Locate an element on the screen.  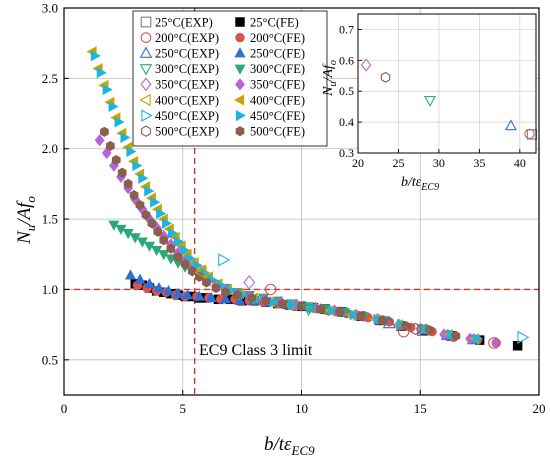
series-450°C(EXP) is located at coordinates (374, 298).